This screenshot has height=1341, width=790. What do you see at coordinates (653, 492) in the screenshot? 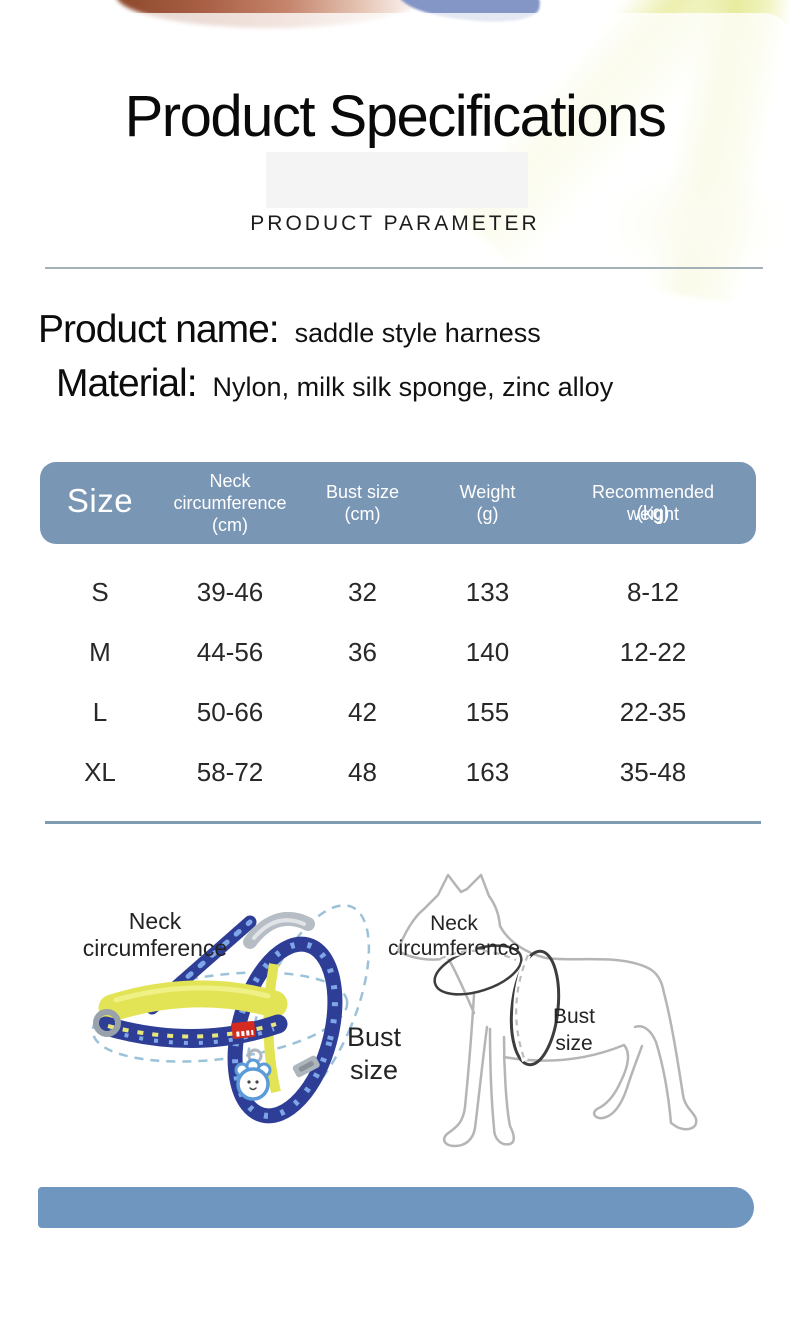
I see `header-line: Recommended` at bounding box center [653, 492].